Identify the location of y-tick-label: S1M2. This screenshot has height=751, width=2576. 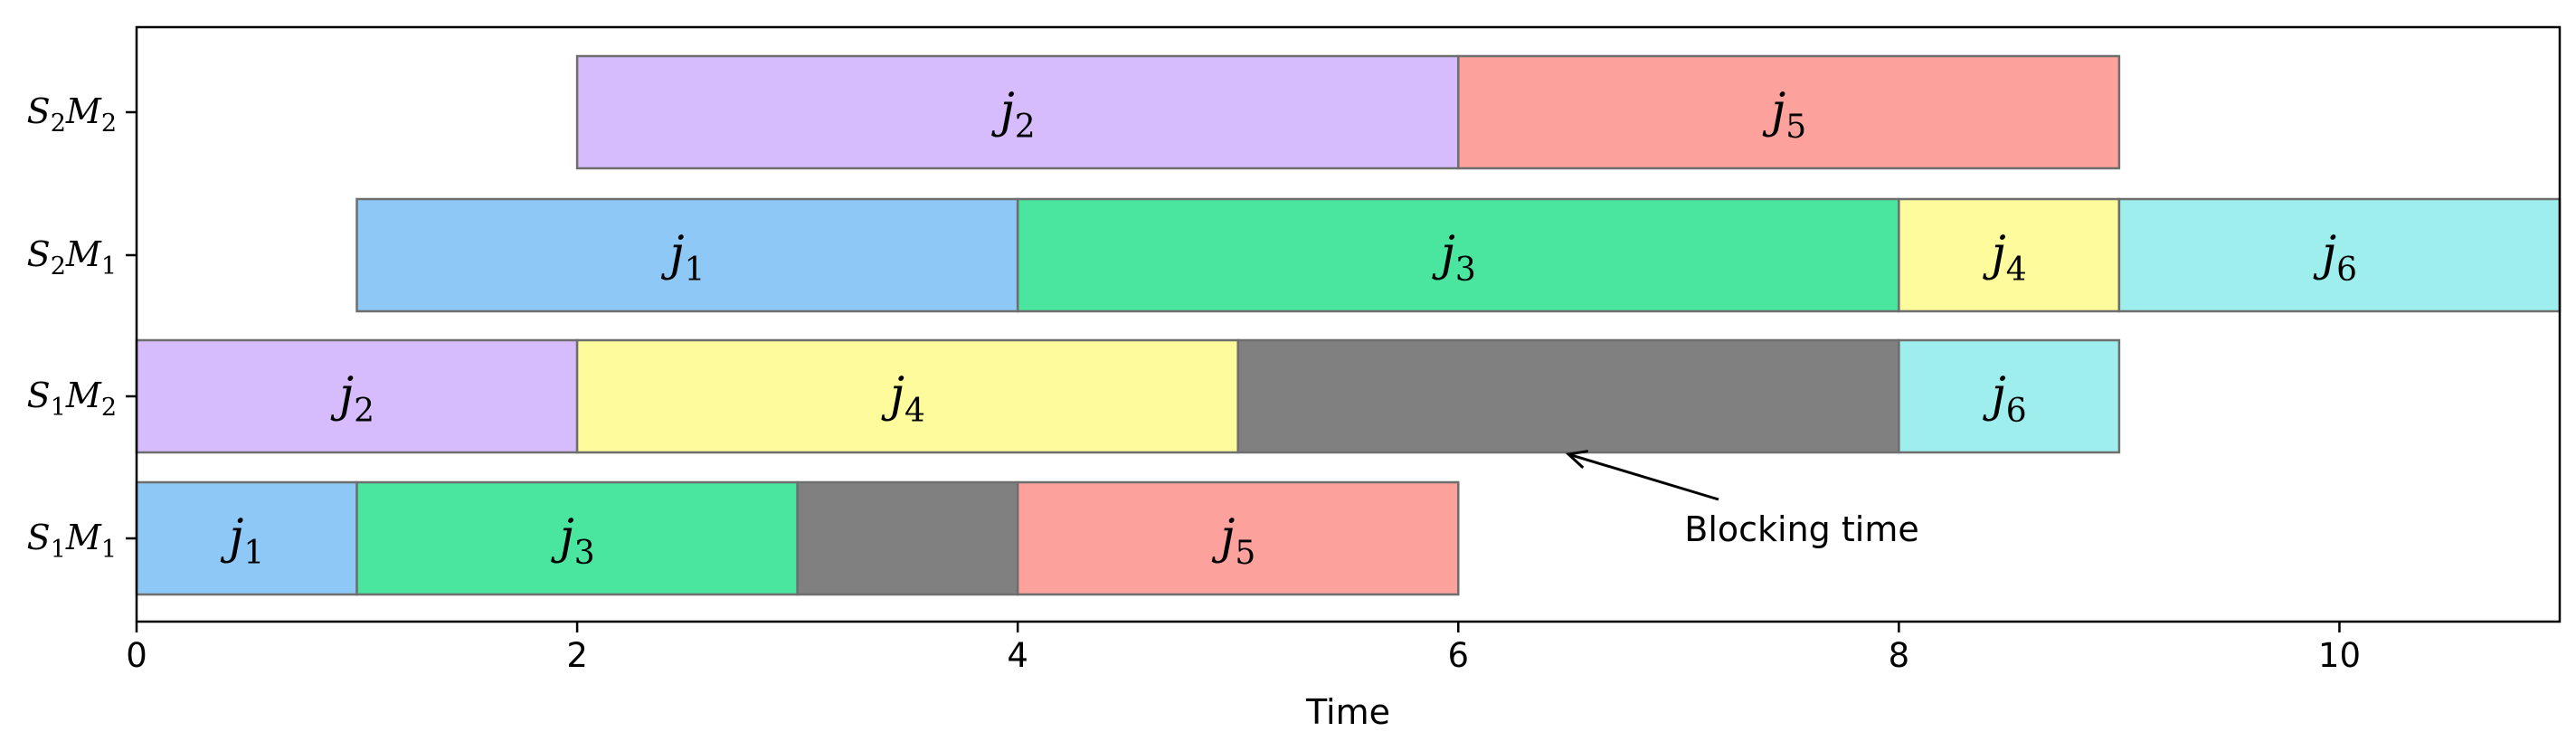
(72, 399).